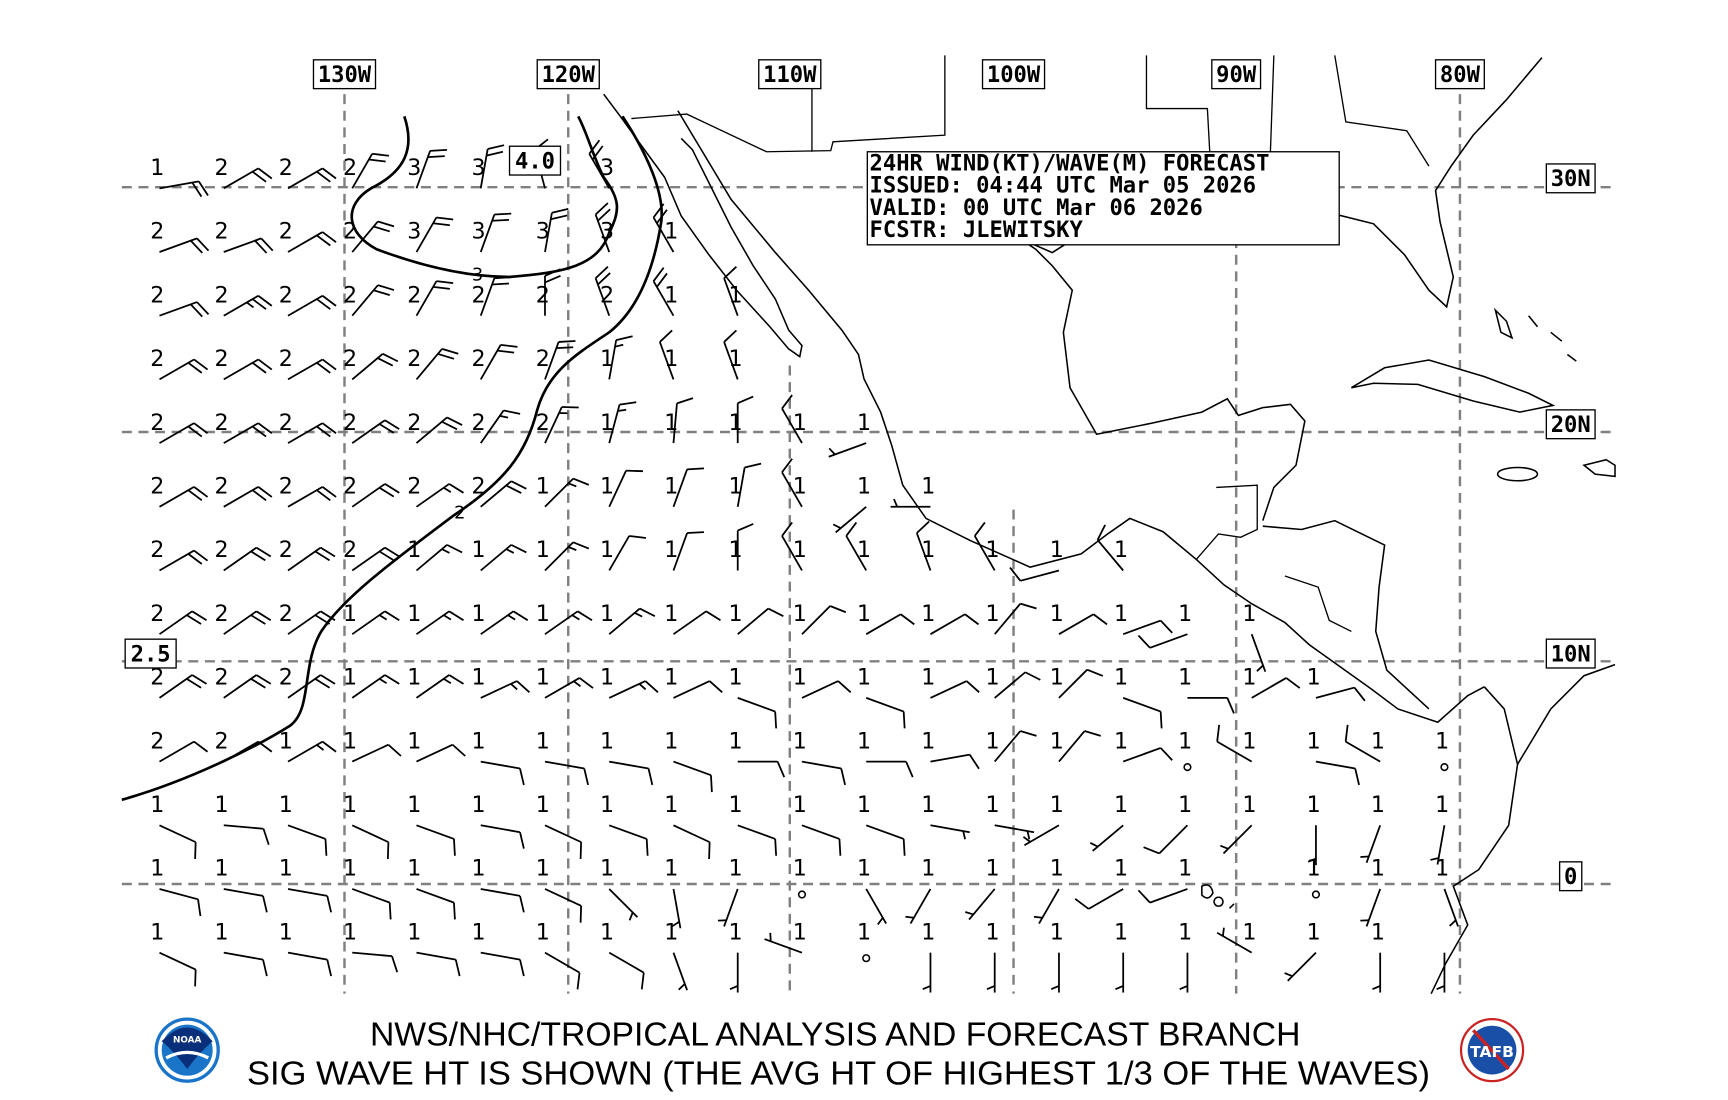 The height and width of the screenshot is (1100, 1728). Describe the element at coordinates (187, 1040) in the screenshot. I see `noaa-logo-text: NOAA` at that location.